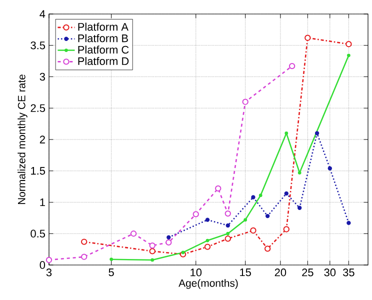 The width and height of the screenshot is (372, 300). Describe the element at coordinates (103, 61) in the screenshot. I see `legend-label: Platform D` at that location.